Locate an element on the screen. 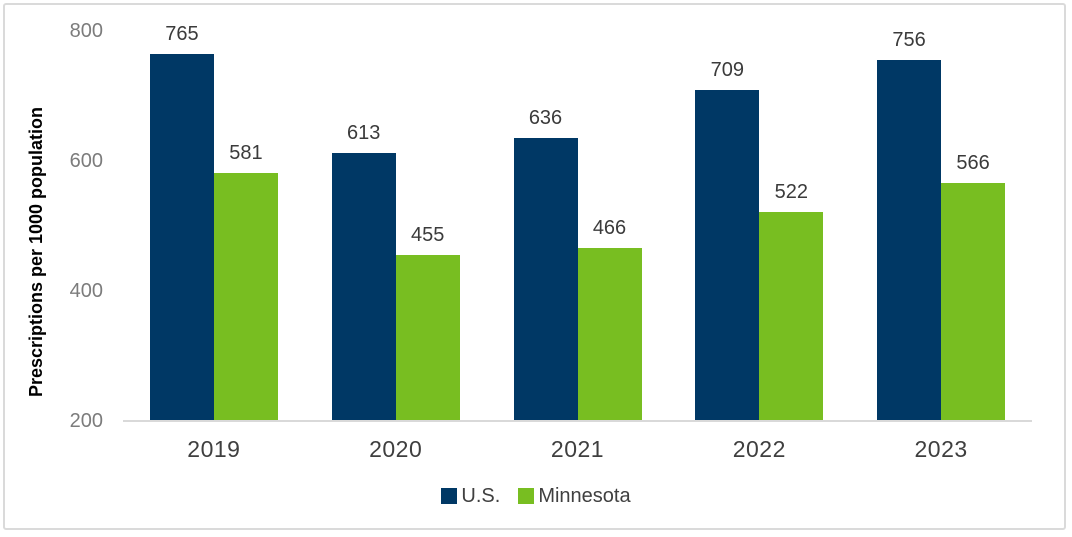 This screenshot has height=537, width=1072. y-tick-label-400: 400 is located at coordinates (86, 291).